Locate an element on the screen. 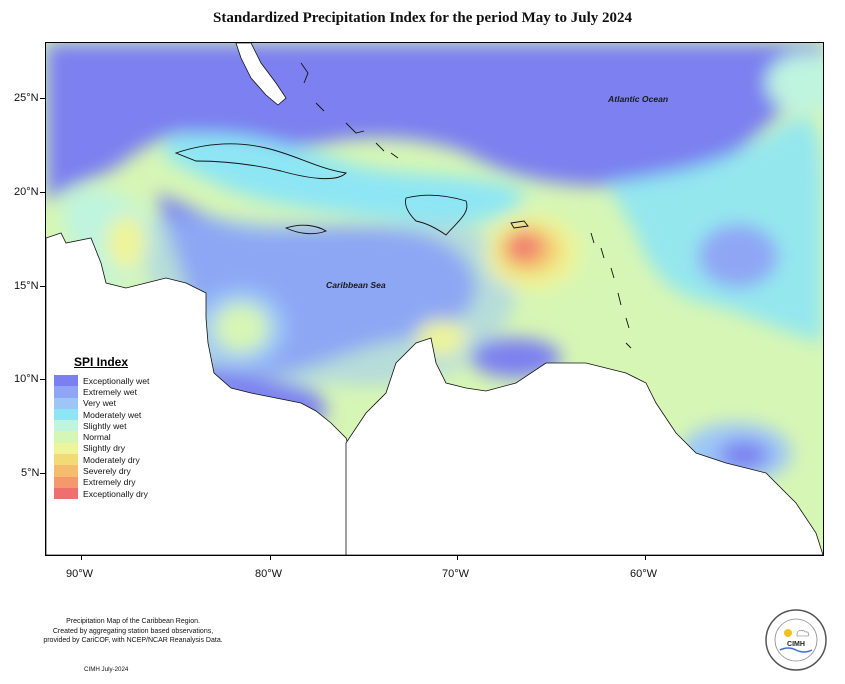 The width and height of the screenshot is (845, 684). legend-label: Extremely dry is located at coordinates (109, 482).